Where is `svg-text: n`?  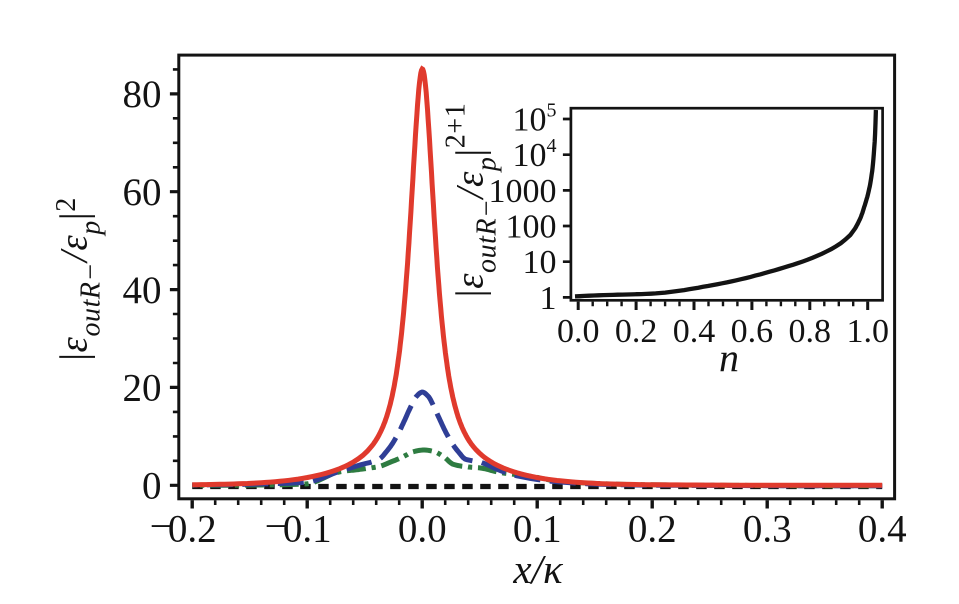 svg-text: n is located at coordinates (729, 357).